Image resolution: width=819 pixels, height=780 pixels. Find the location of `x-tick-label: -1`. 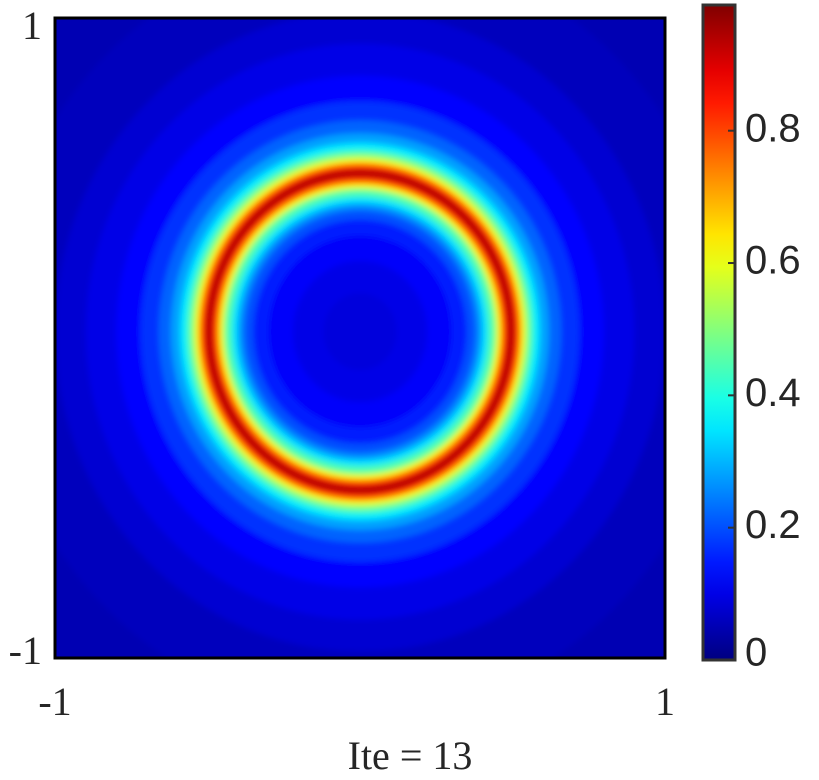

x-tick-label: -1 is located at coordinates (54, 701).